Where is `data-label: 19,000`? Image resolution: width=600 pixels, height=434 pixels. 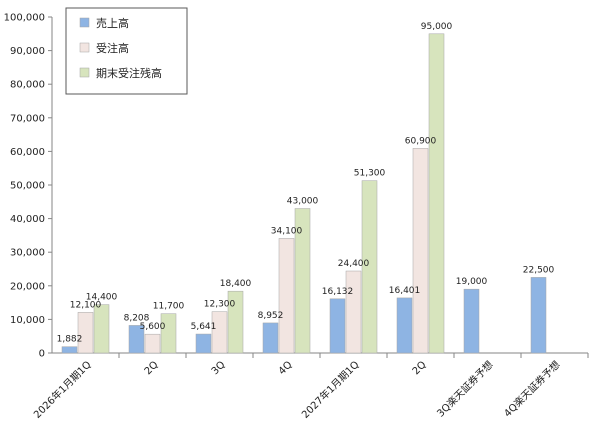
data-label: 19,000 is located at coordinates (472, 282).